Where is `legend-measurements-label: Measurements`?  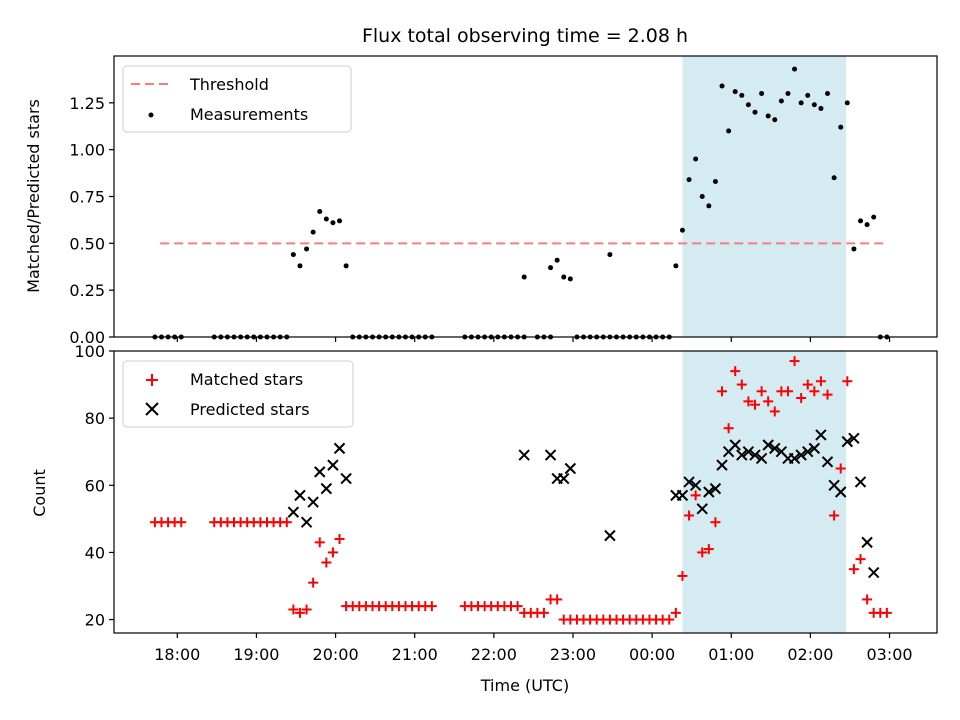 legend-measurements-label: Measurements is located at coordinates (249, 114).